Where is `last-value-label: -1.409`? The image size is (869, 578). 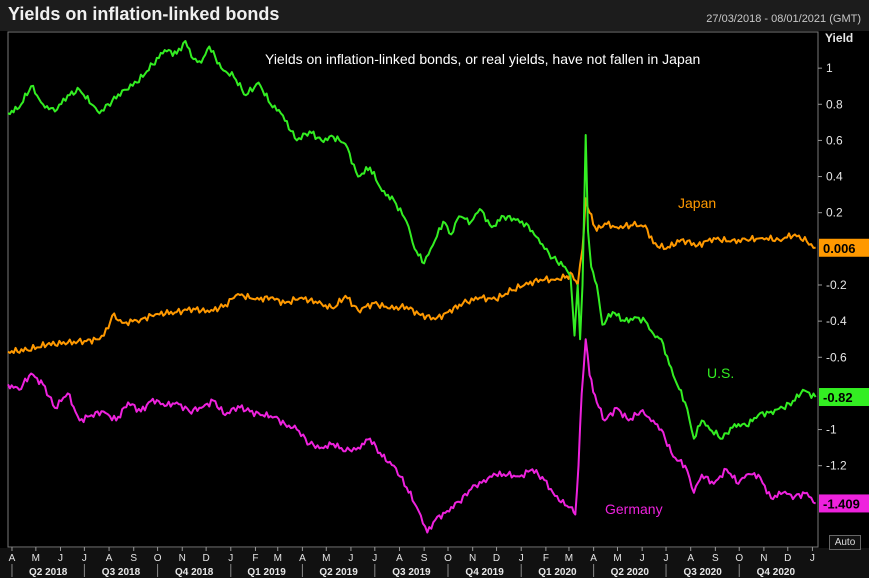 last-value-label: -1.409 is located at coordinates (841, 503).